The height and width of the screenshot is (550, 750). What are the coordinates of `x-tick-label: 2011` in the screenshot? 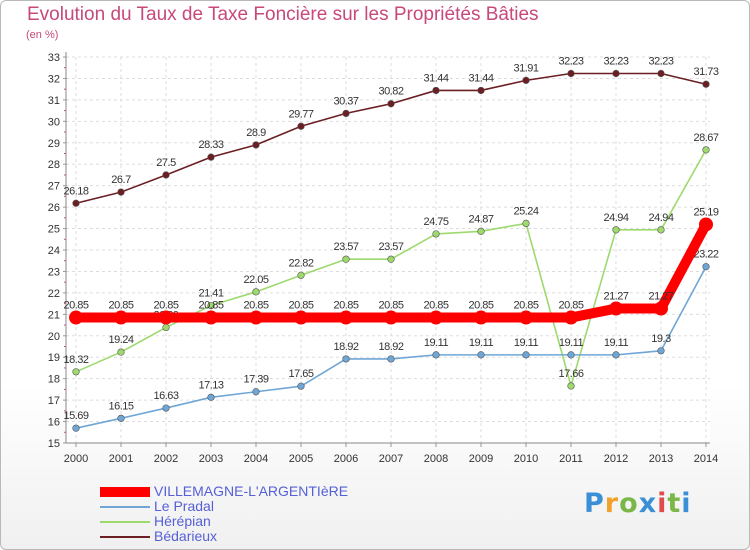 It's located at (571, 459).